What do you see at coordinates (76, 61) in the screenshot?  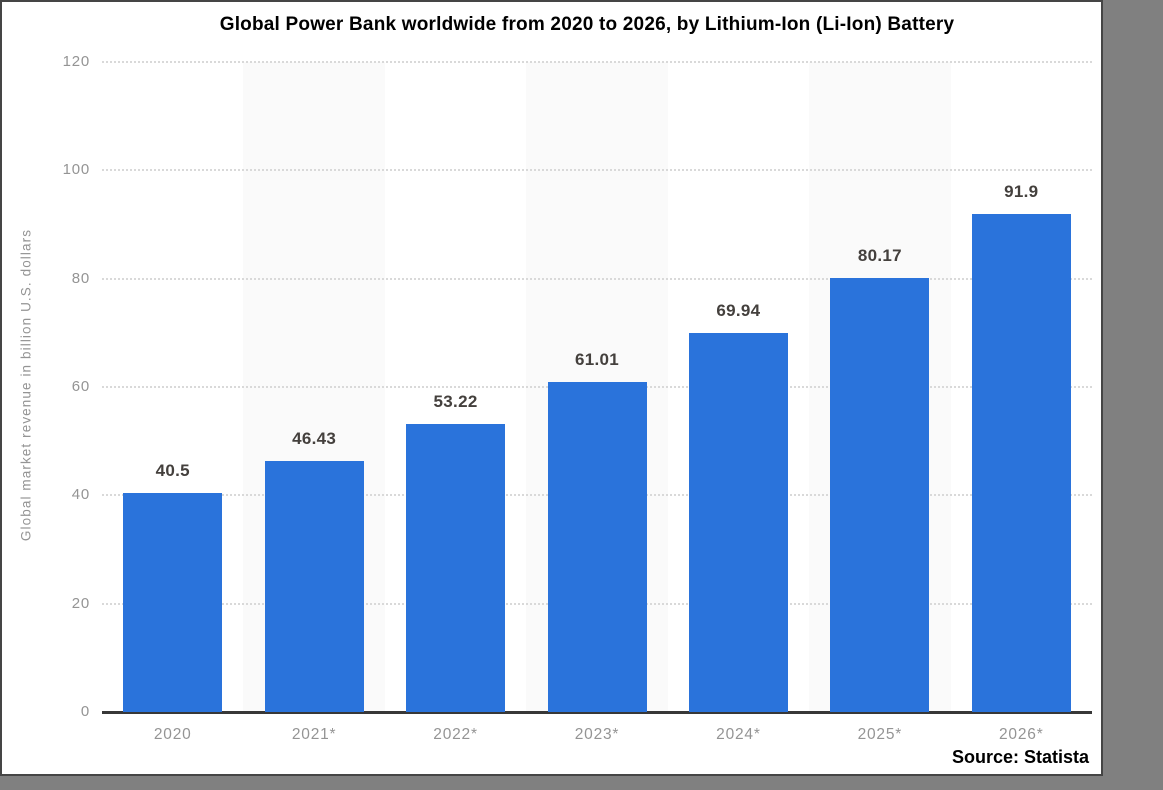 I see `y-tick-label: 120` at bounding box center [76, 61].